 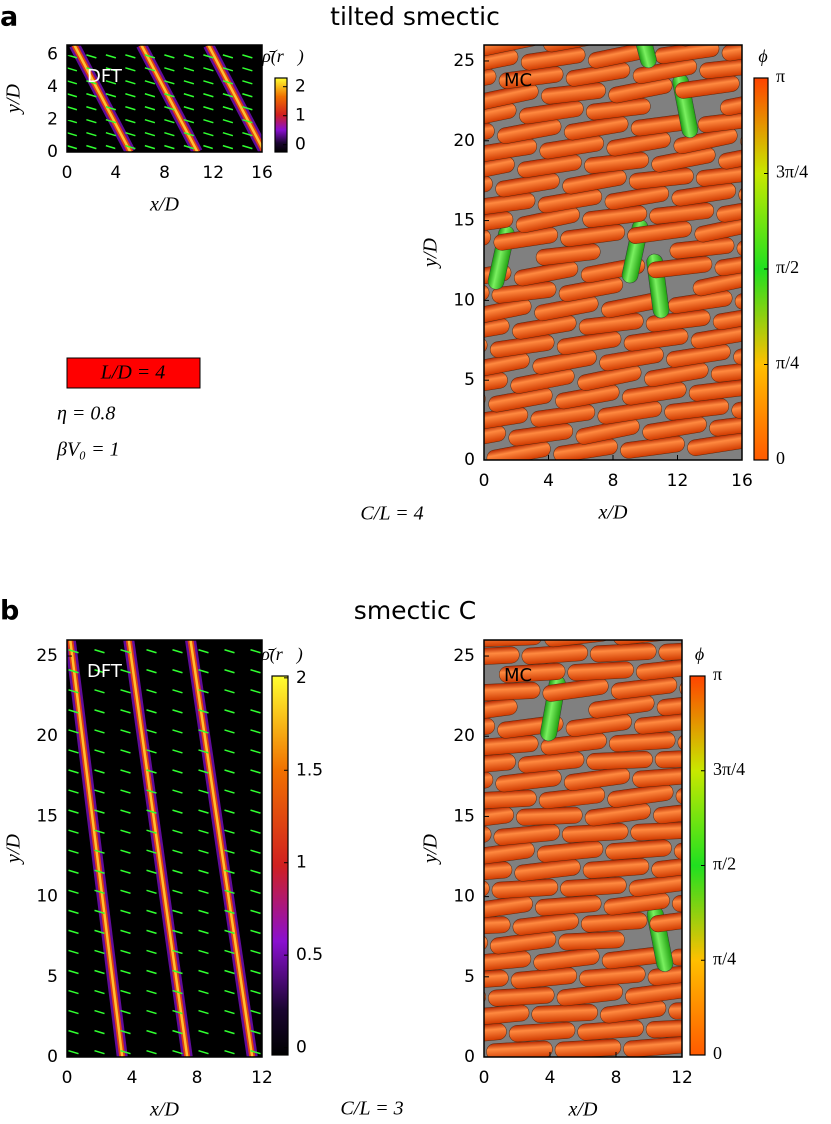 I want to click on colorbar-tick-label: π/4, so click(x=724, y=958).